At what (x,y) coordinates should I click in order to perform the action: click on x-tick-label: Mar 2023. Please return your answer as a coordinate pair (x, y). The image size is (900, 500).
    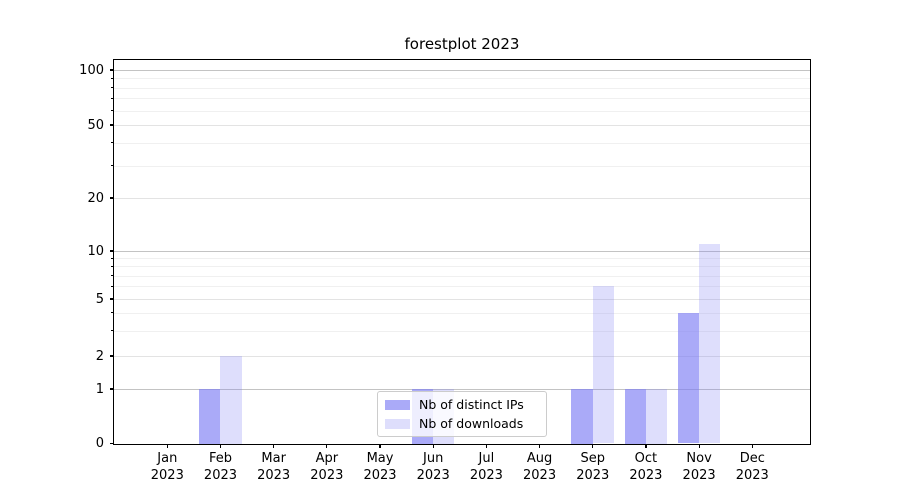
    Looking at the image, I should click on (274, 467).